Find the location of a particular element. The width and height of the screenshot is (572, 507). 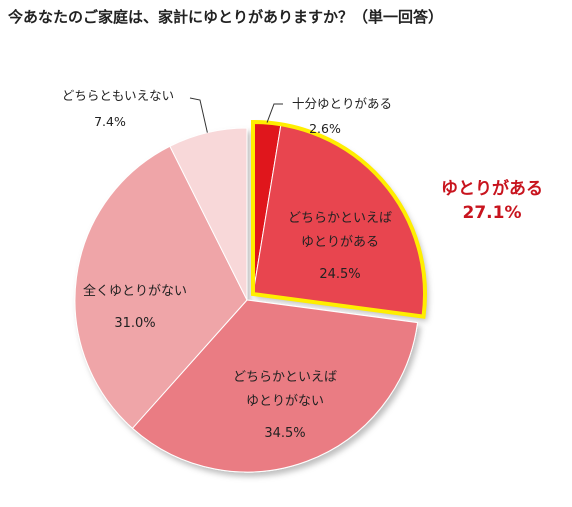

slice-value-4: 31.0% is located at coordinates (134, 323).